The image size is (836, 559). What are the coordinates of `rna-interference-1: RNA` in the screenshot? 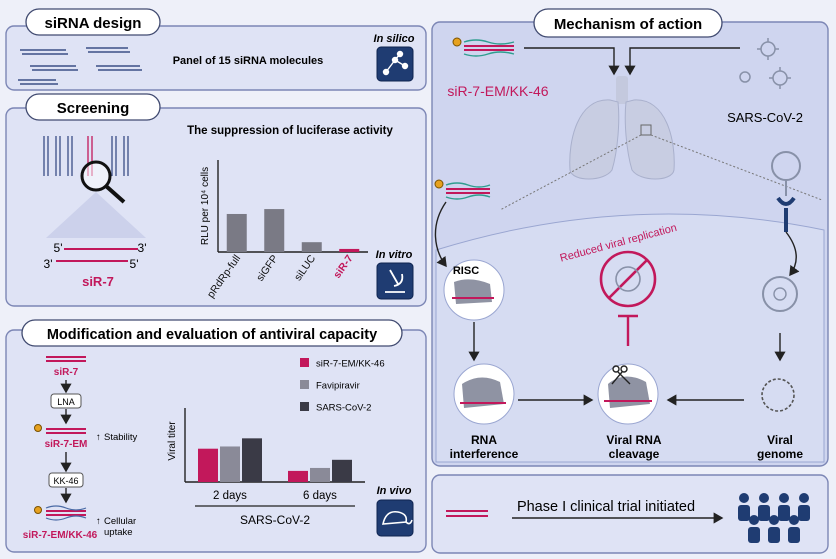 It's located at (484, 440).